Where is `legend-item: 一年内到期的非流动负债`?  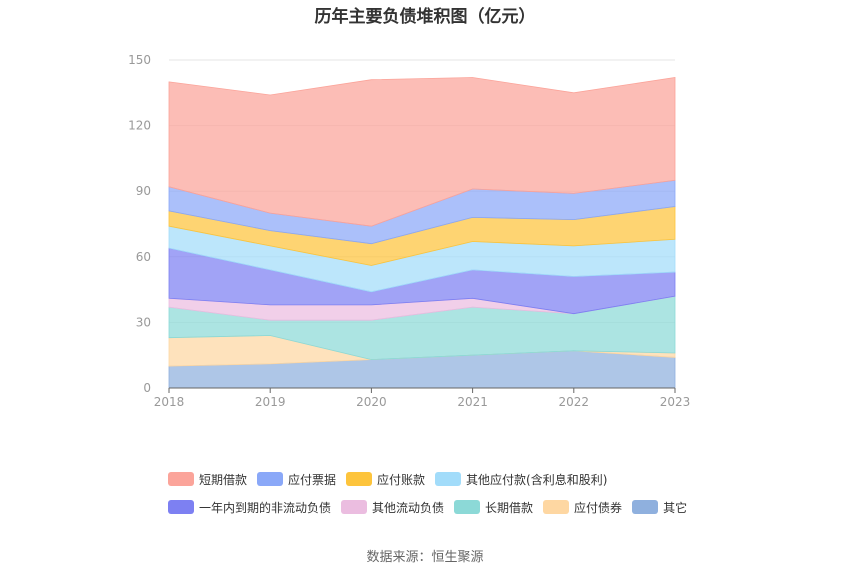
legend-item: 一年内到期的非流动负债 is located at coordinates (249, 507).